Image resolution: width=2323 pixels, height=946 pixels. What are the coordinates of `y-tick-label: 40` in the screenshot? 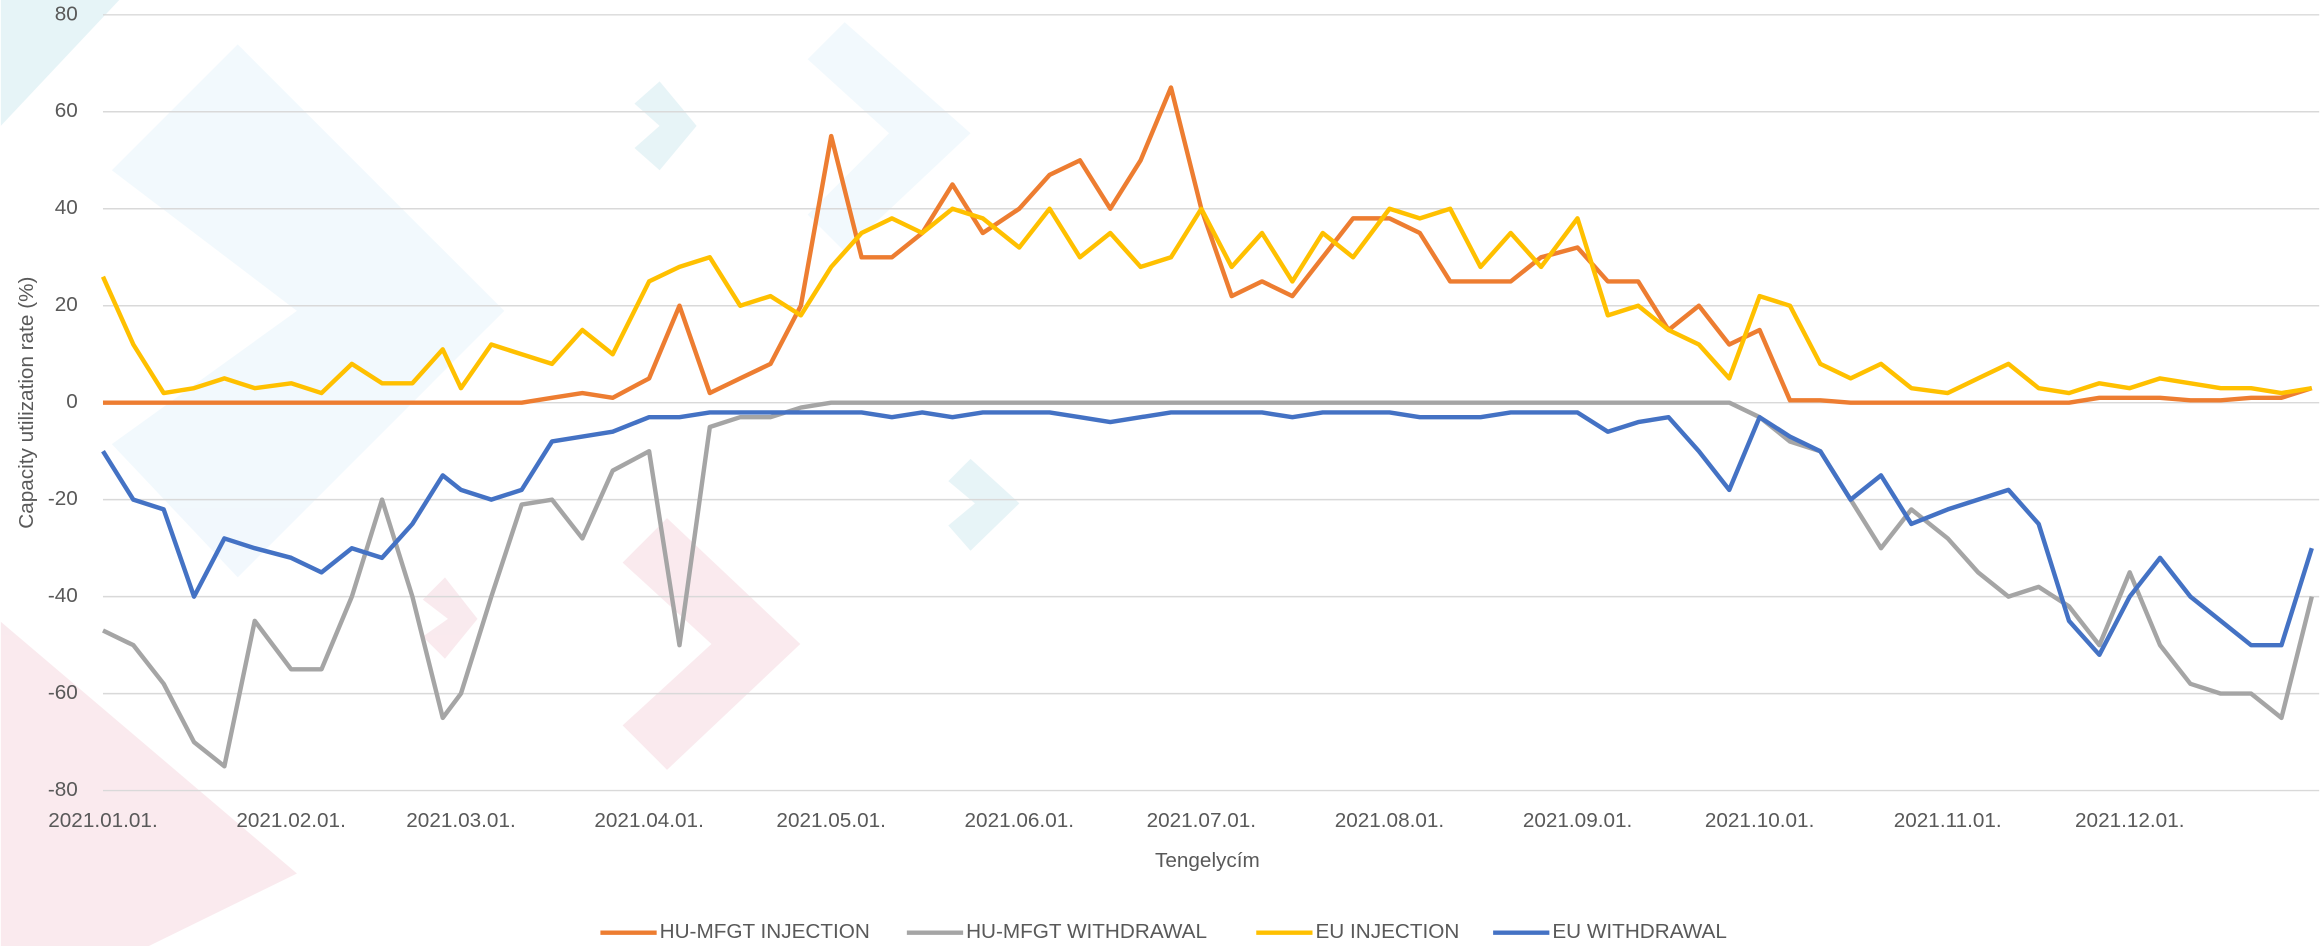 It's located at (66, 207).